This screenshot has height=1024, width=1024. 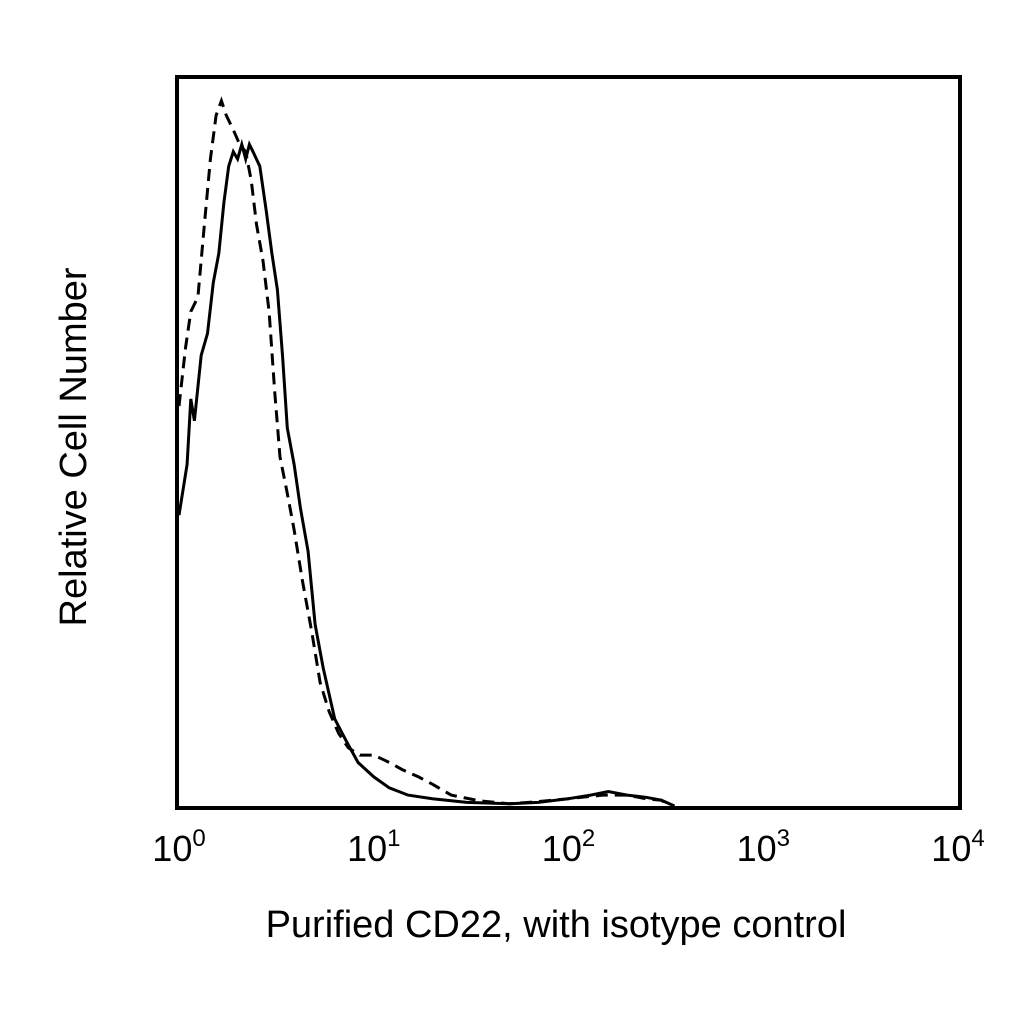 I want to click on x-tick-label: 10², so click(x=568, y=847).